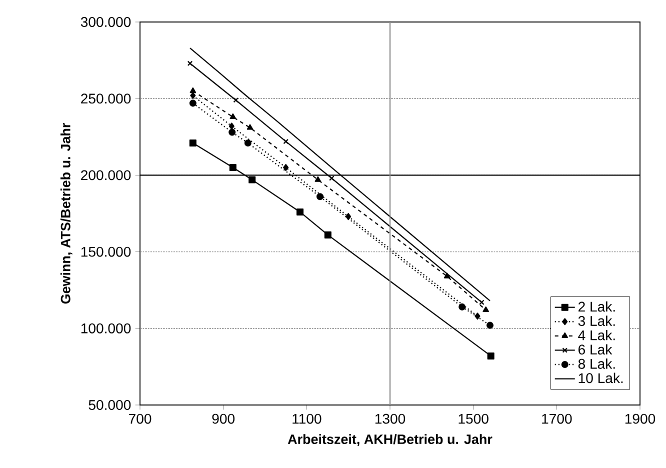 The height and width of the screenshot is (468, 666). Describe the element at coordinates (106, 251) in the screenshot. I see `y-tick-label: 150.000` at that location.